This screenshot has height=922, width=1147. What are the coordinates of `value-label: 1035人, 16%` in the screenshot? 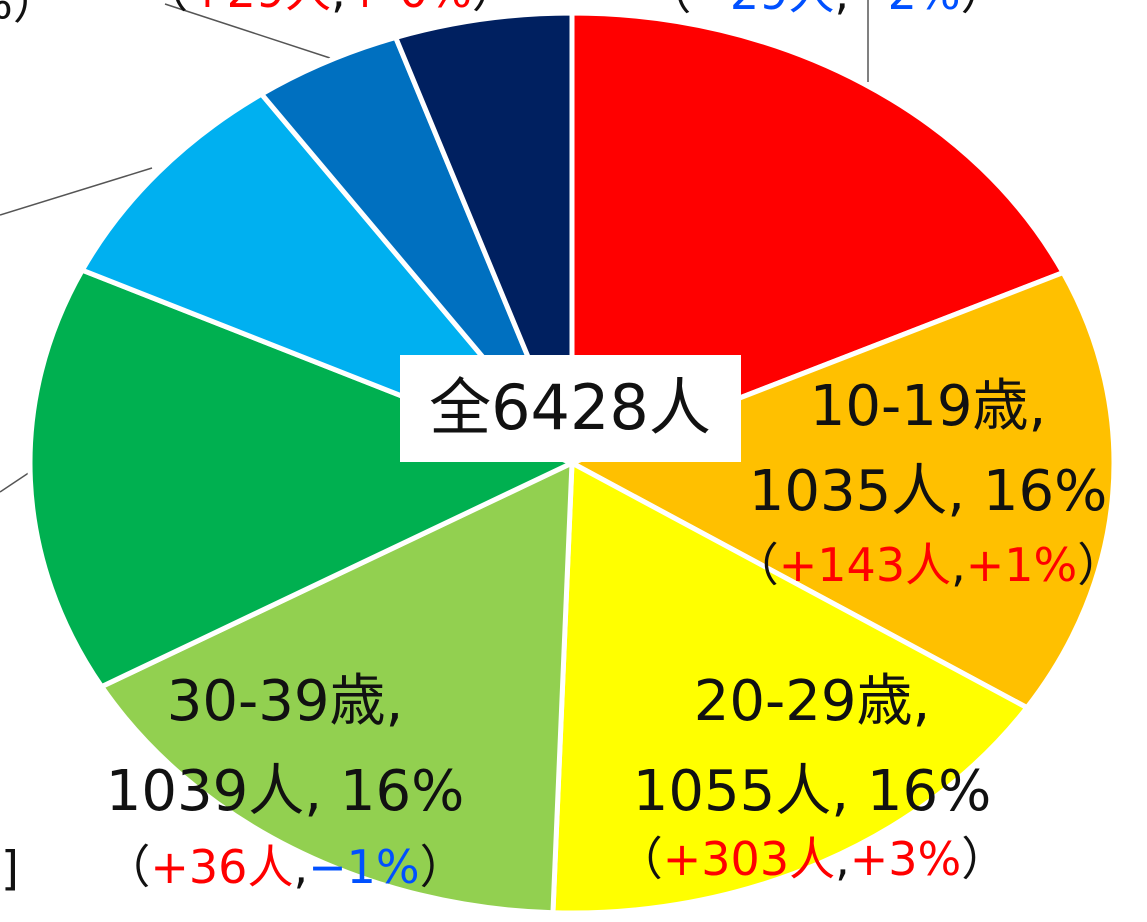 It's located at (928, 491).